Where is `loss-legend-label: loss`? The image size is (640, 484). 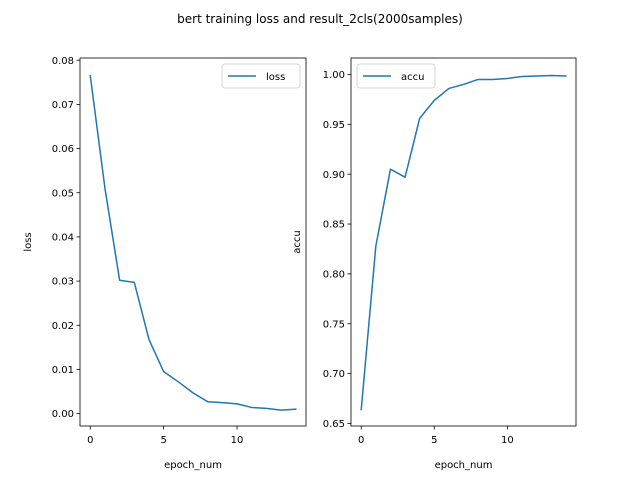
loss-legend-label: loss is located at coordinates (275, 77).